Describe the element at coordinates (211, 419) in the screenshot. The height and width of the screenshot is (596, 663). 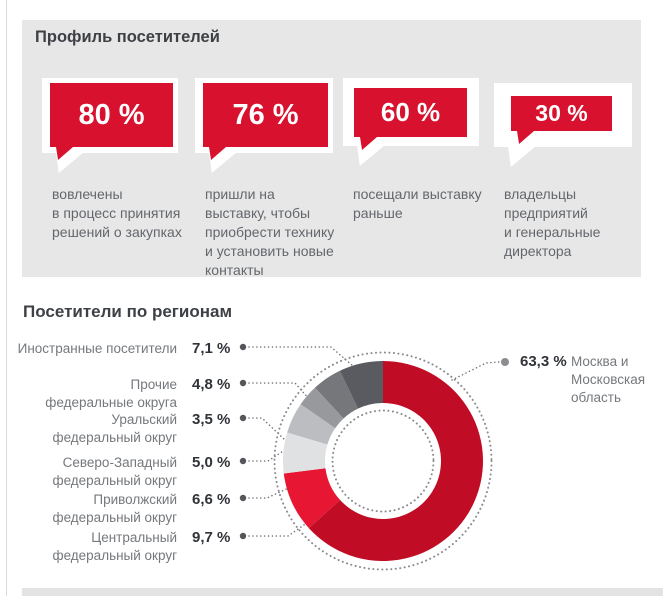
I see `region-percent: 3,5 %` at that location.